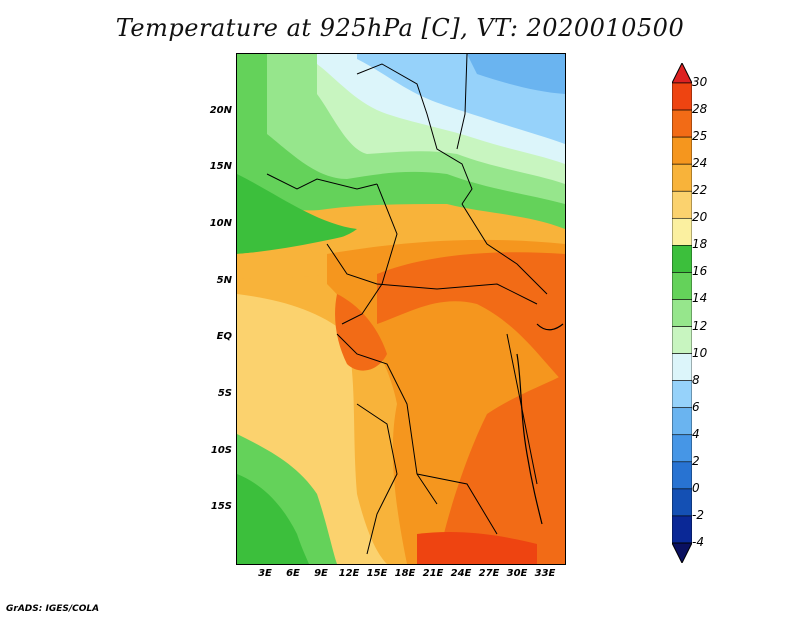  What do you see at coordinates (221, 506) in the screenshot?
I see `lat-label-15s: 15S` at bounding box center [221, 506].